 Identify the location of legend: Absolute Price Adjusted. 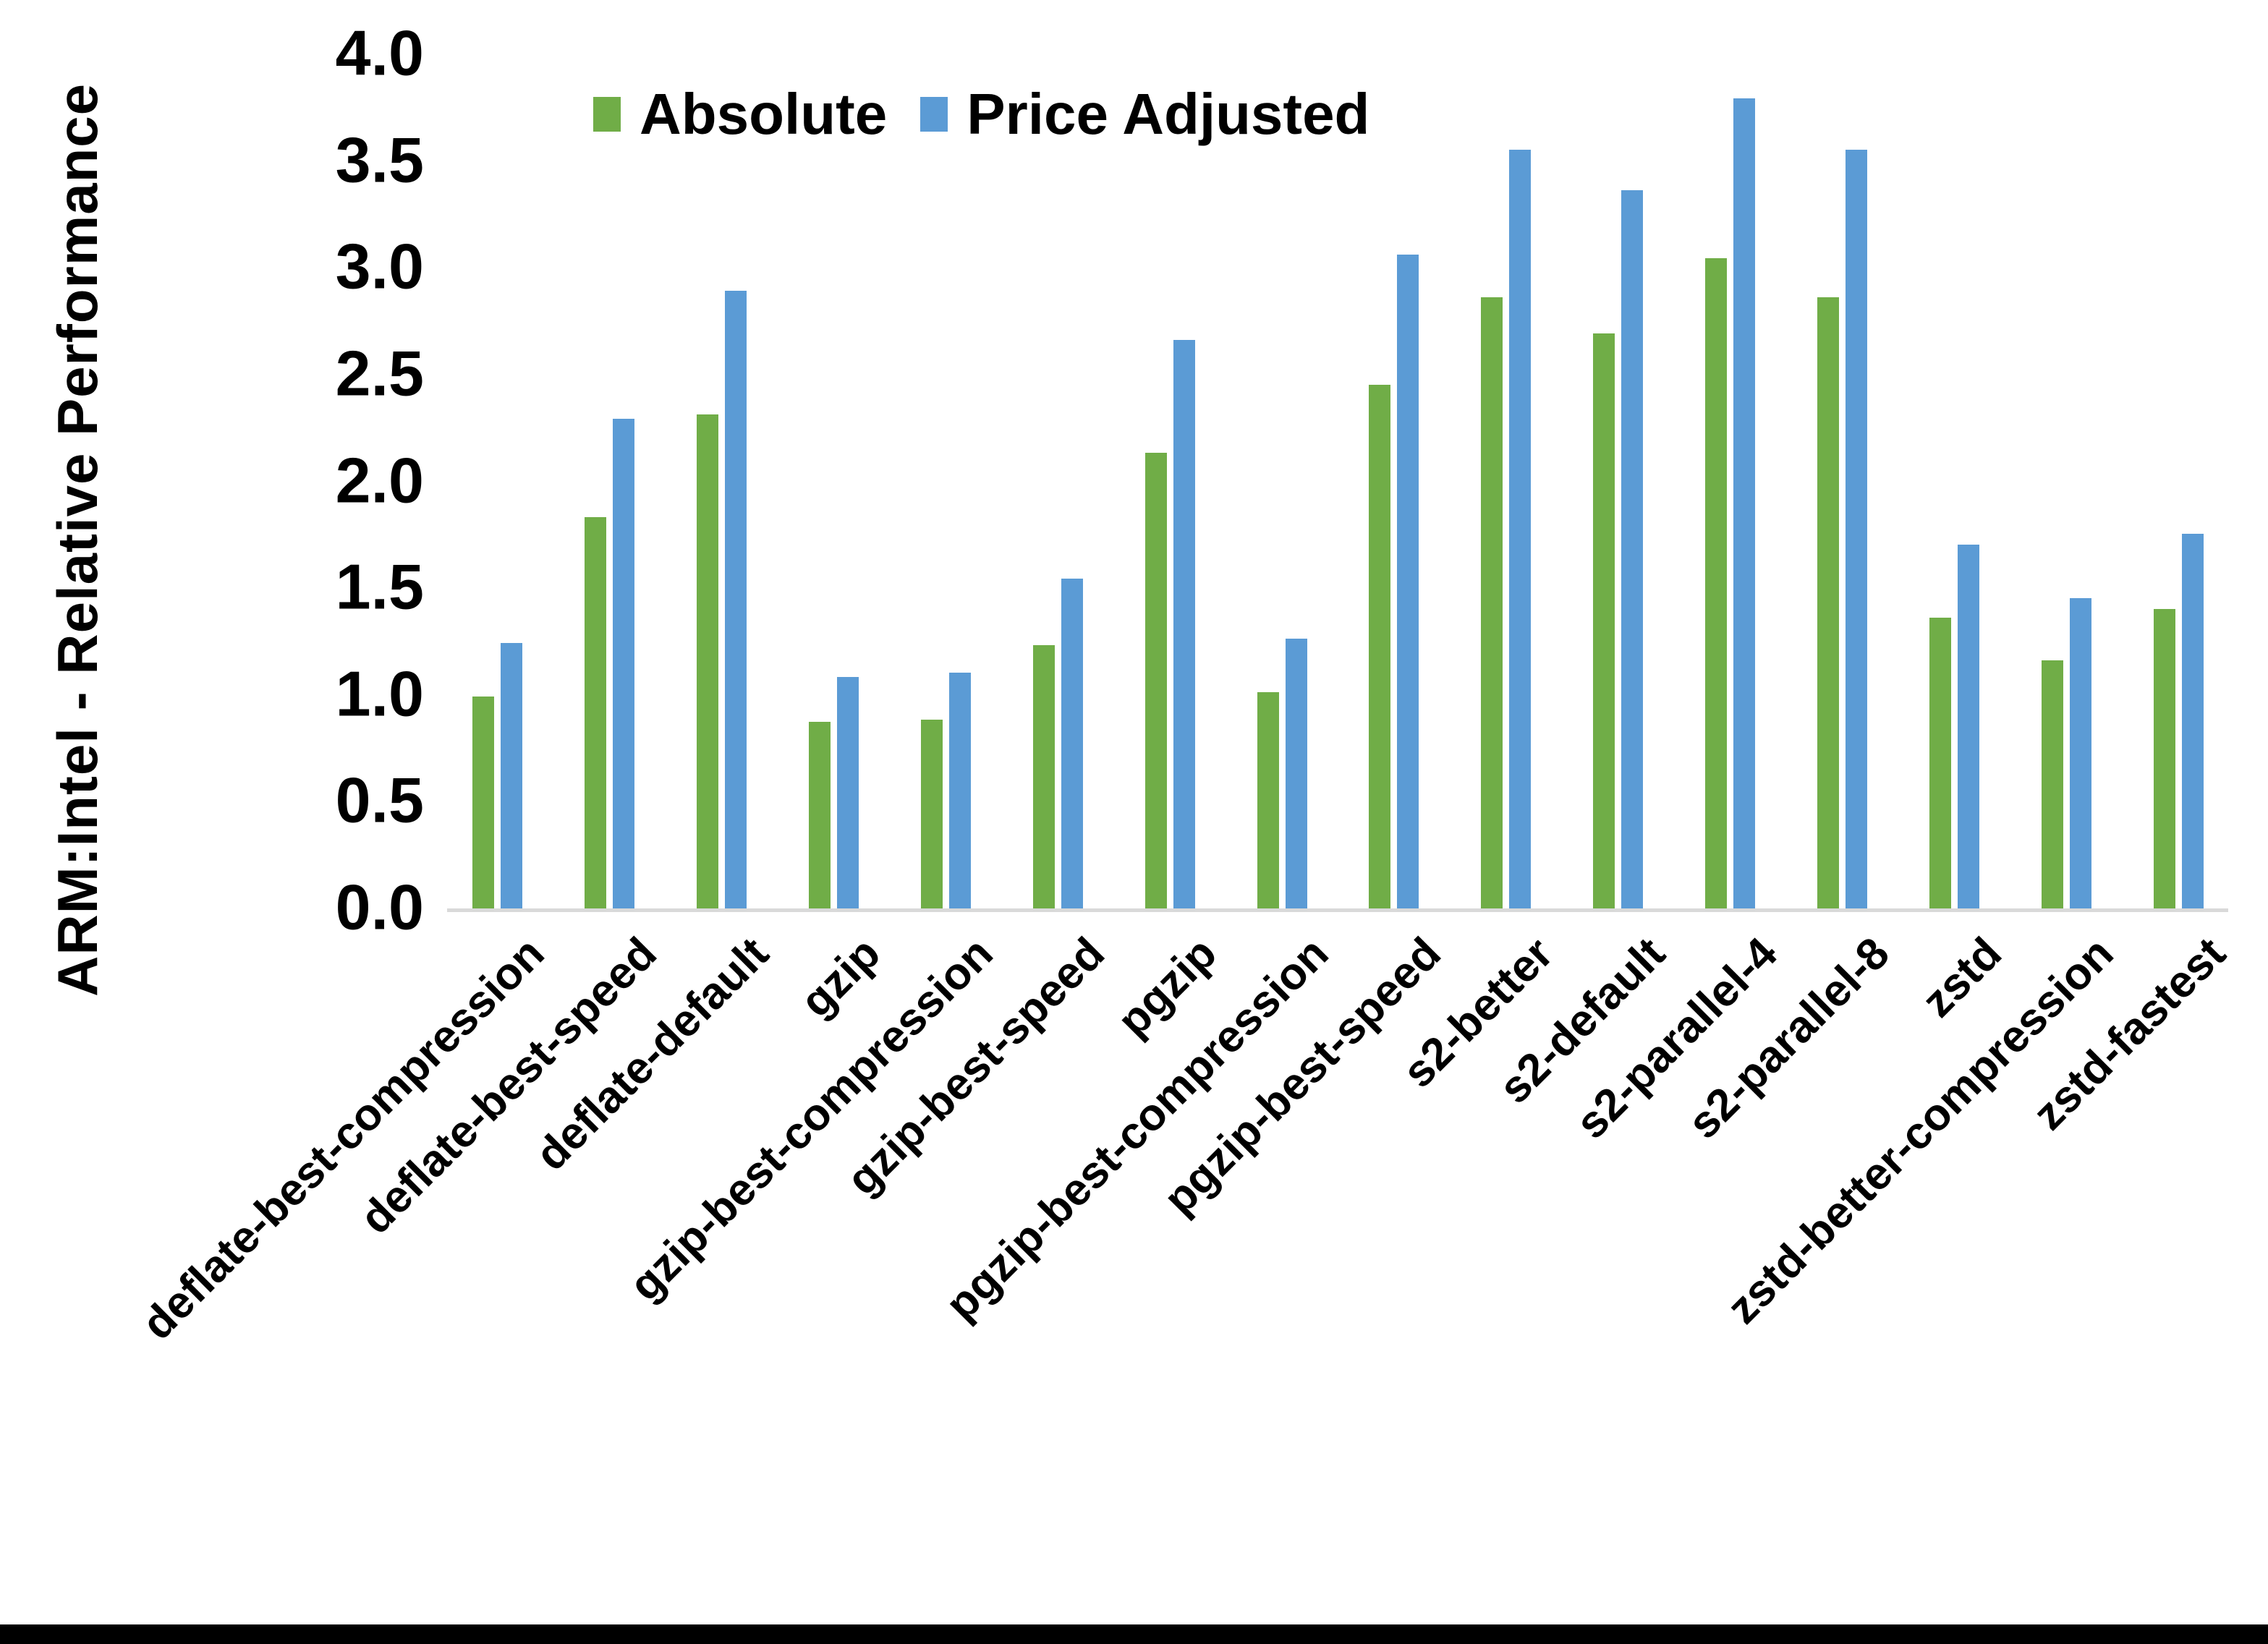
(981, 114).